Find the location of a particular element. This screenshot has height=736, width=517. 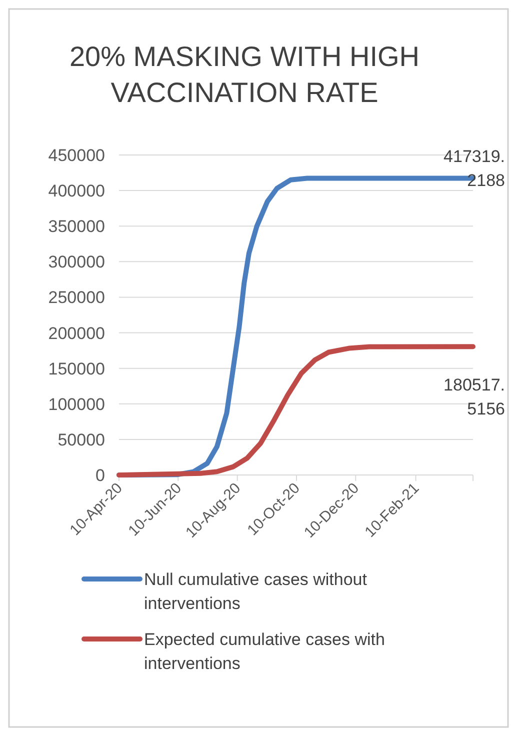

y-tick-label: 200000 is located at coordinates (76, 333).